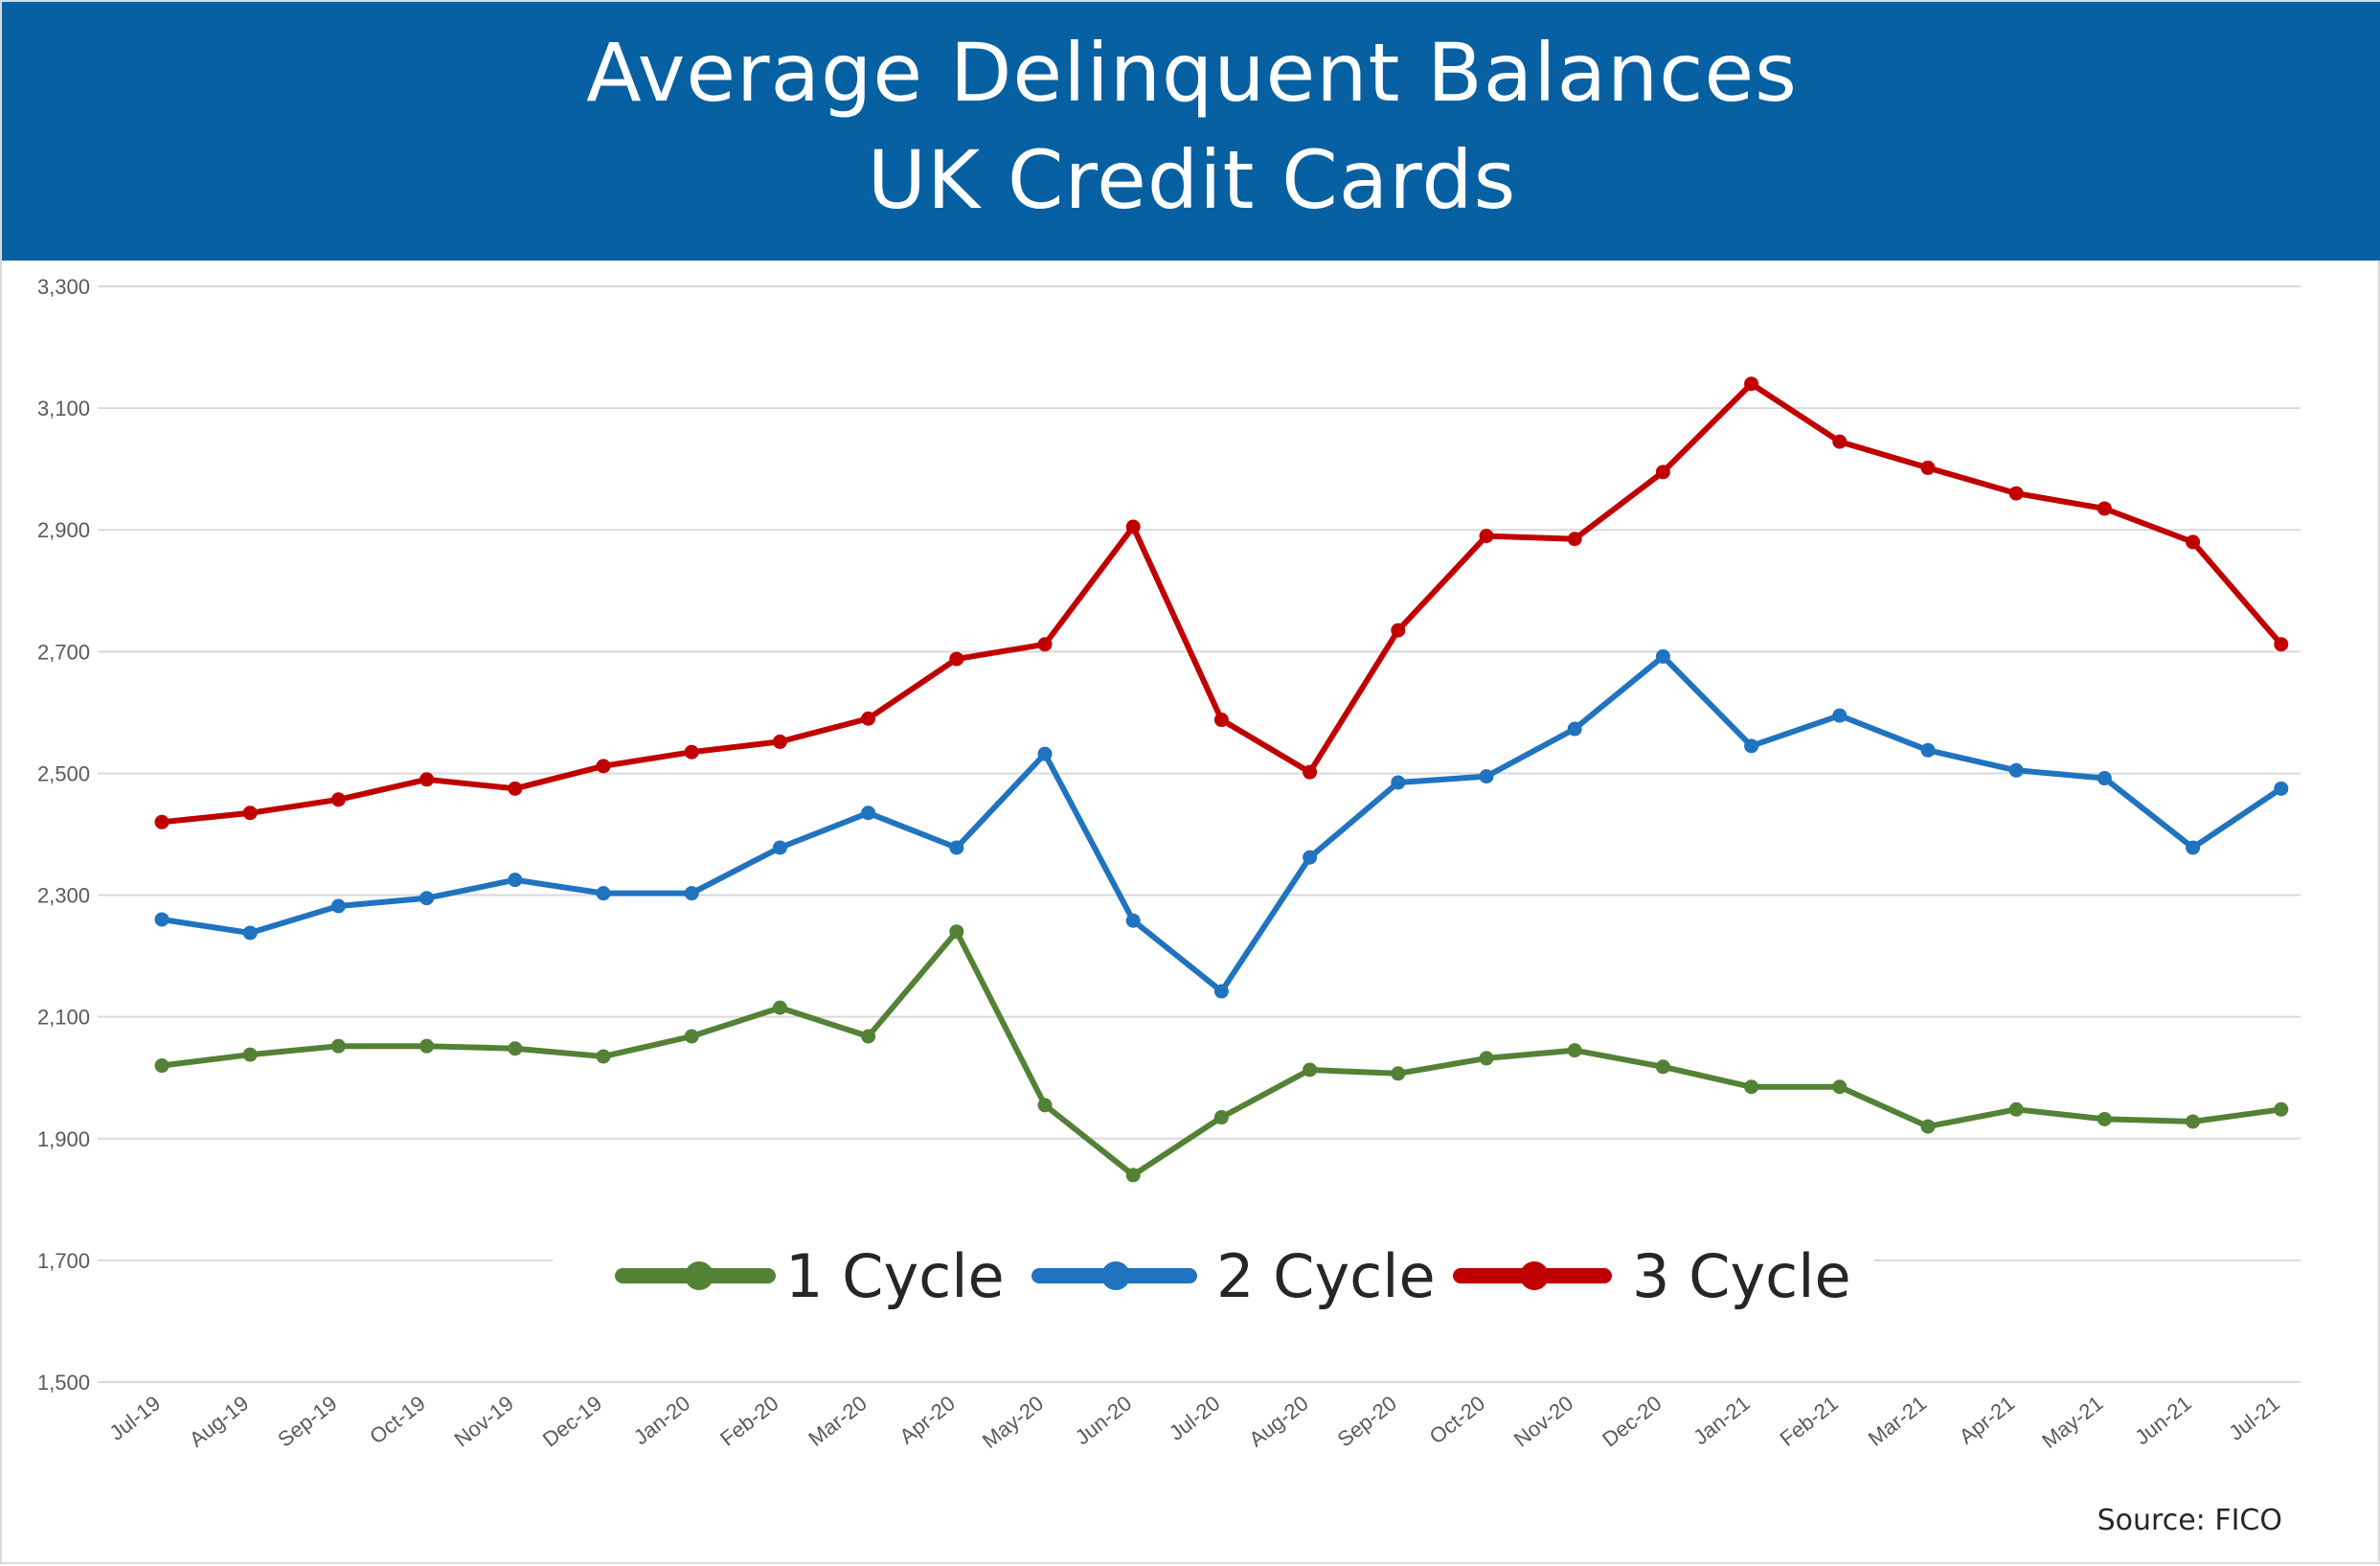 This screenshot has height=1566, width=2380. What do you see at coordinates (1367, 1421) in the screenshot?
I see `x-tick-label: Sep-20` at bounding box center [1367, 1421].